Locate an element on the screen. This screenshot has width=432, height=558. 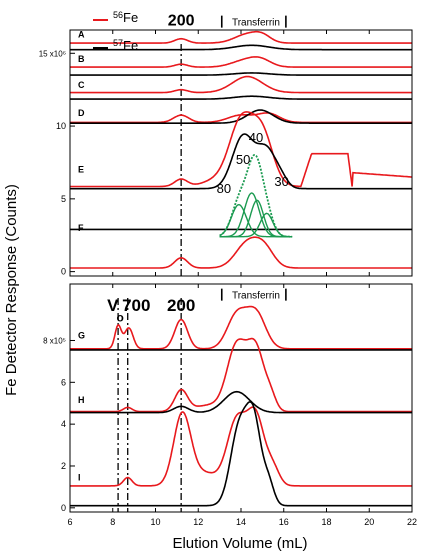
legend-element-57: Fe is located at coordinates (130, 45).